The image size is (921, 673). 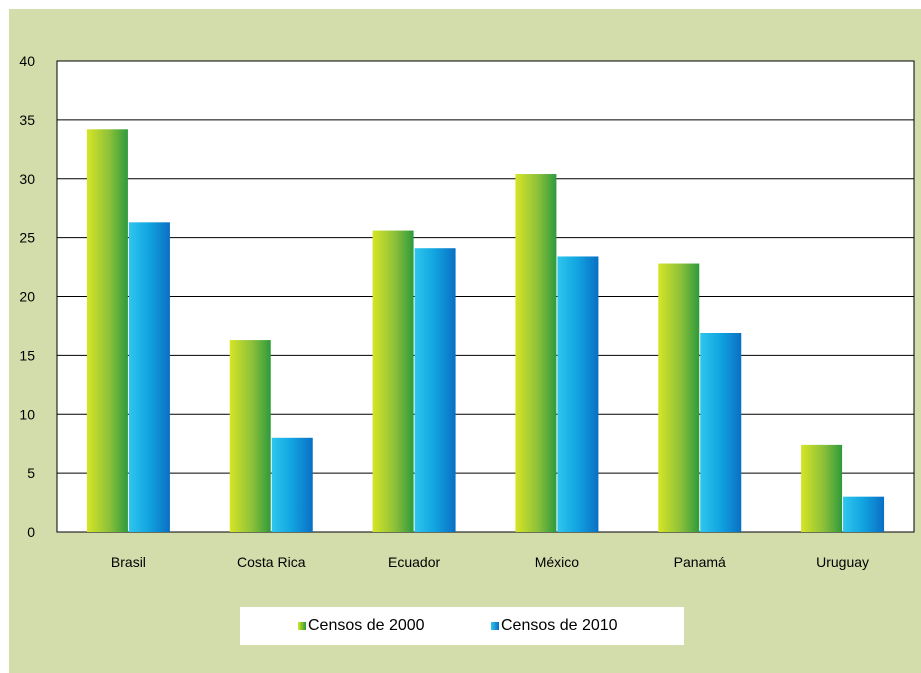 I want to click on y-tick-label: 35, so click(x=27, y=120).